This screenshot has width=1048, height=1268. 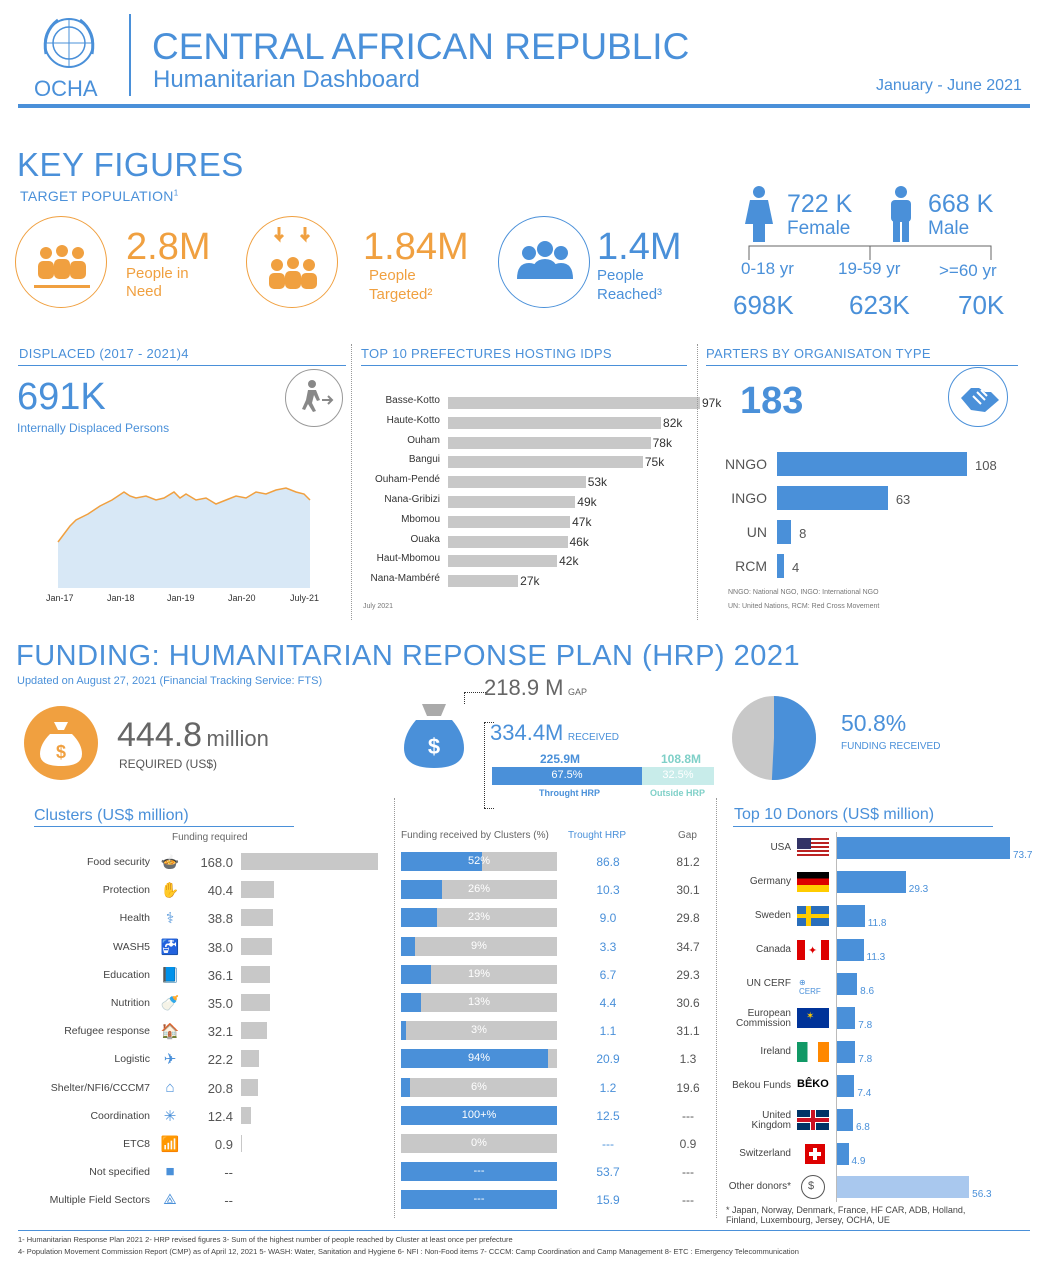 I want to click on prefecture-value: 47k, so click(x=582, y=521).